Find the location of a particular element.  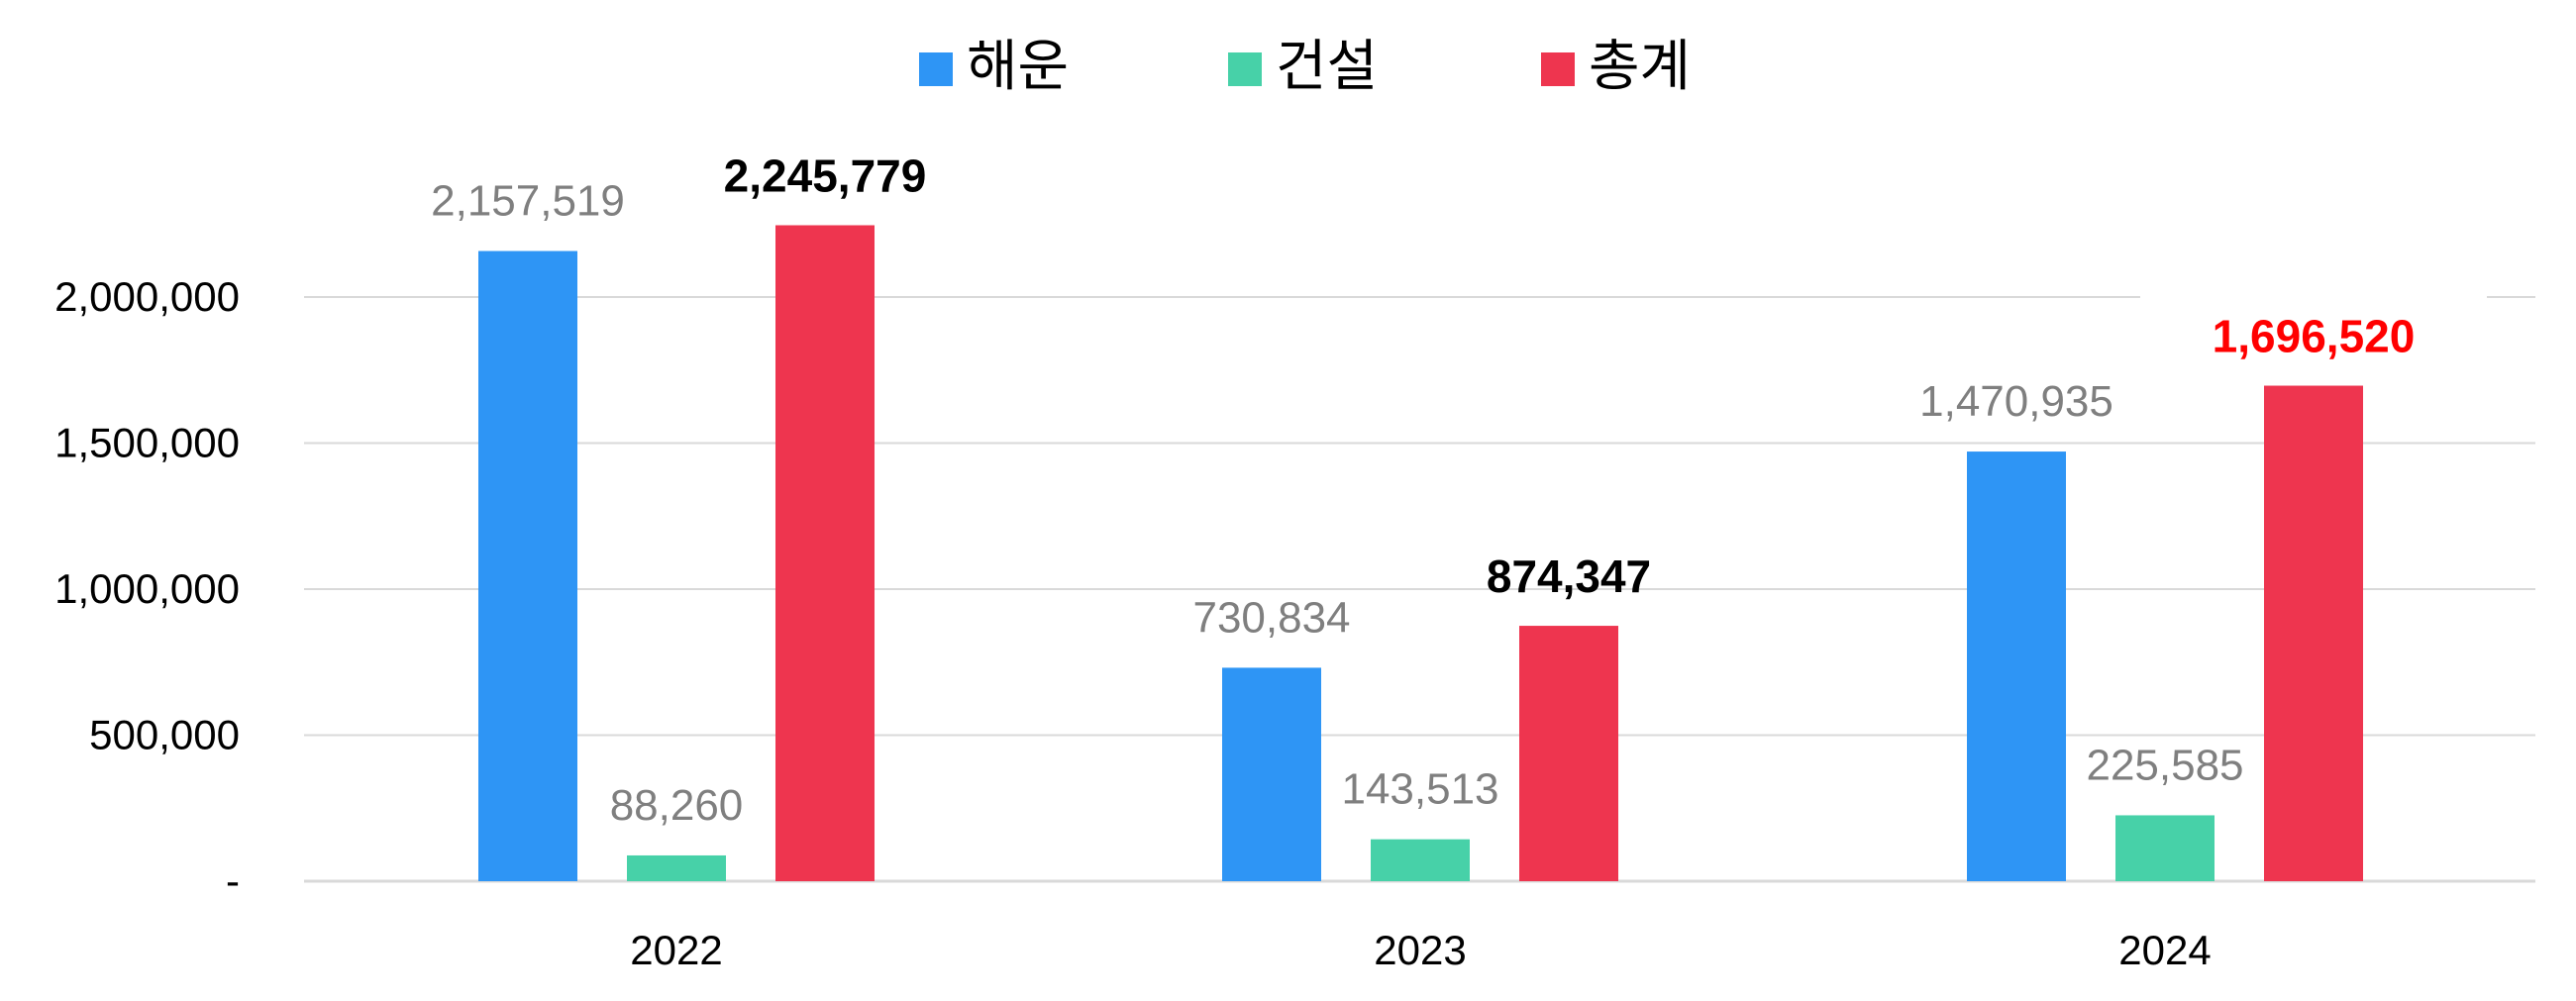

y-tick-label: 1,000,000 is located at coordinates (147, 589).